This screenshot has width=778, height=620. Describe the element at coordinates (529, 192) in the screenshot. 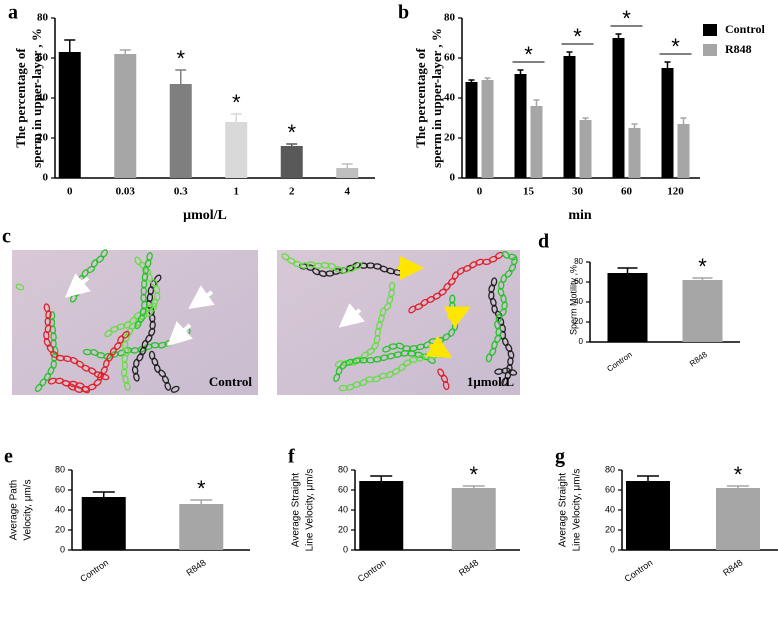

I see `x-tick-label: 15` at that location.